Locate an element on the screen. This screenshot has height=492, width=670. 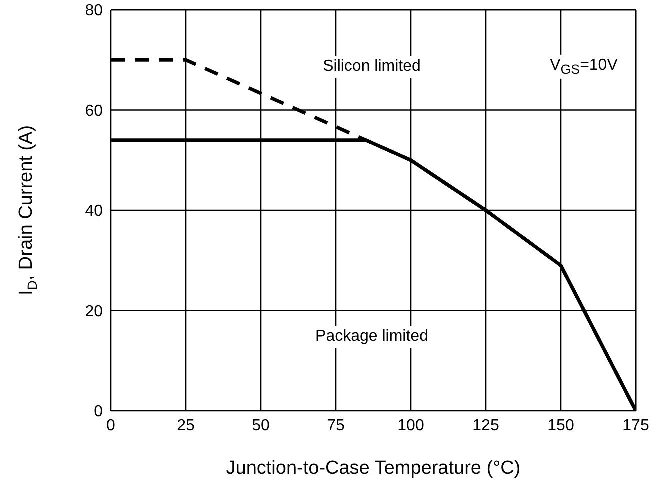
annotation: Silicon limited is located at coordinates (372, 67).